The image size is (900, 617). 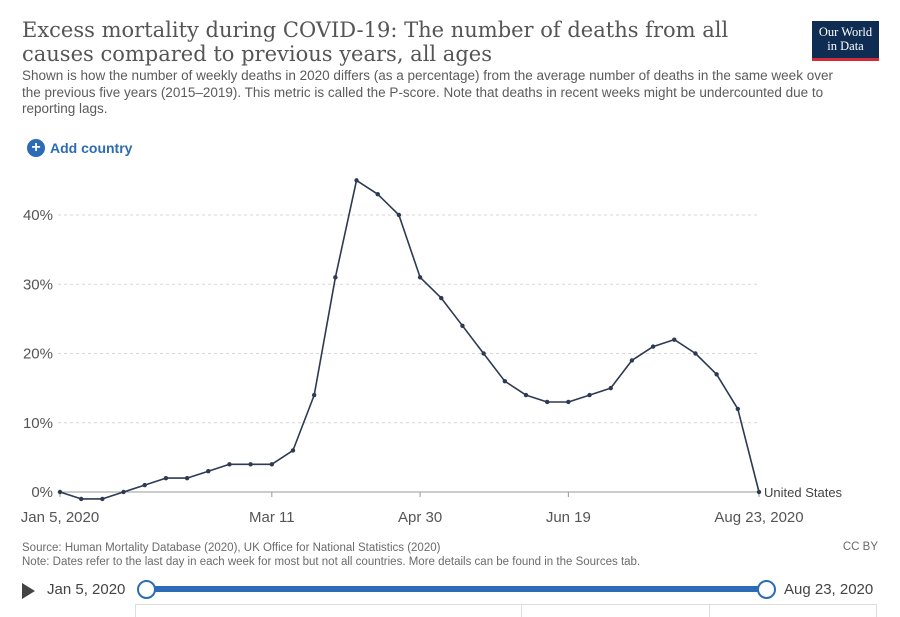 What do you see at coordinates (60, 517) in the screenshot?
I see `x-tick-label: Jan 5, 2020` at bounding box center [60, 517].